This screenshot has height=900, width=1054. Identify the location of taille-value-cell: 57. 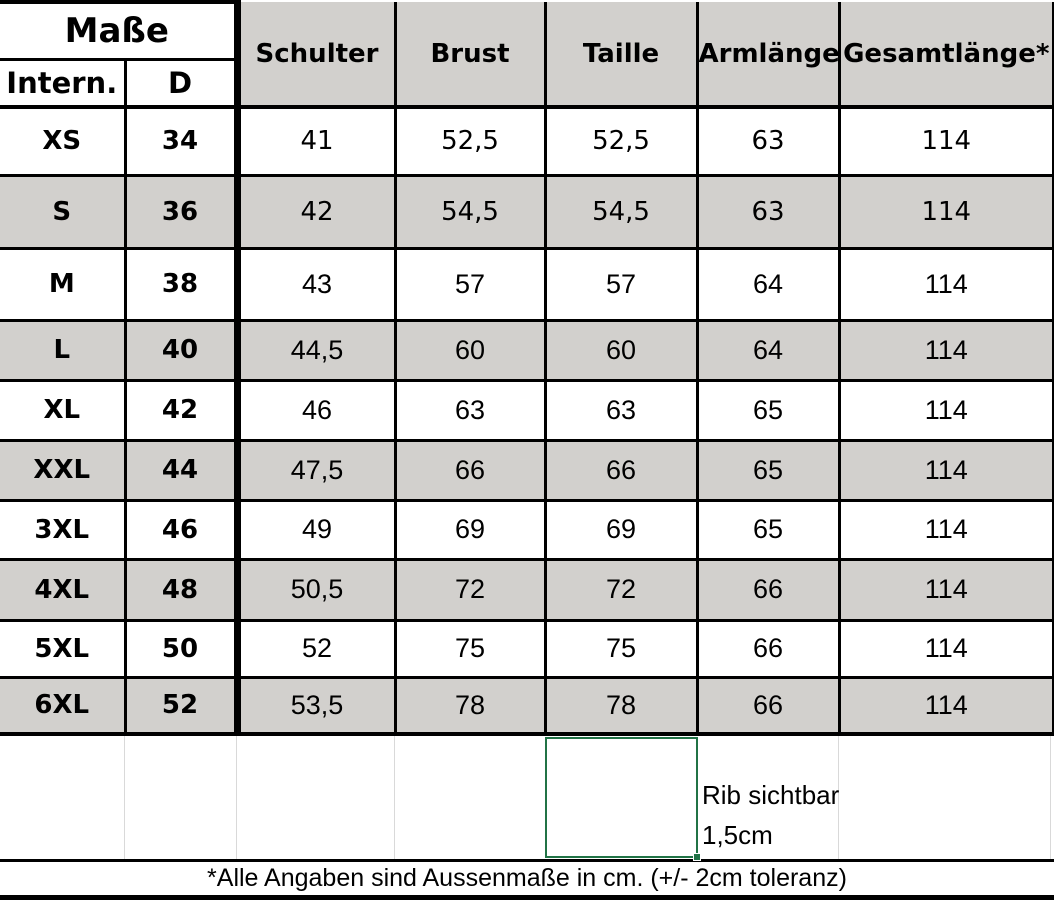
(621, 284).